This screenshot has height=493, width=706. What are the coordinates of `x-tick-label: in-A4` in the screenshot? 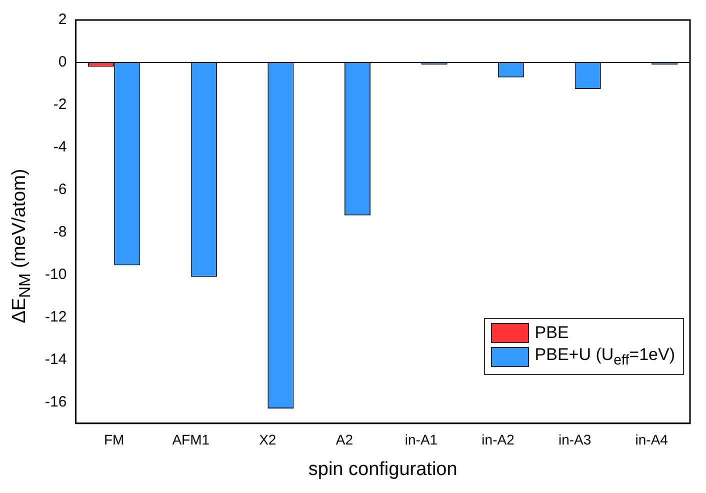 It's located at (651, 440).